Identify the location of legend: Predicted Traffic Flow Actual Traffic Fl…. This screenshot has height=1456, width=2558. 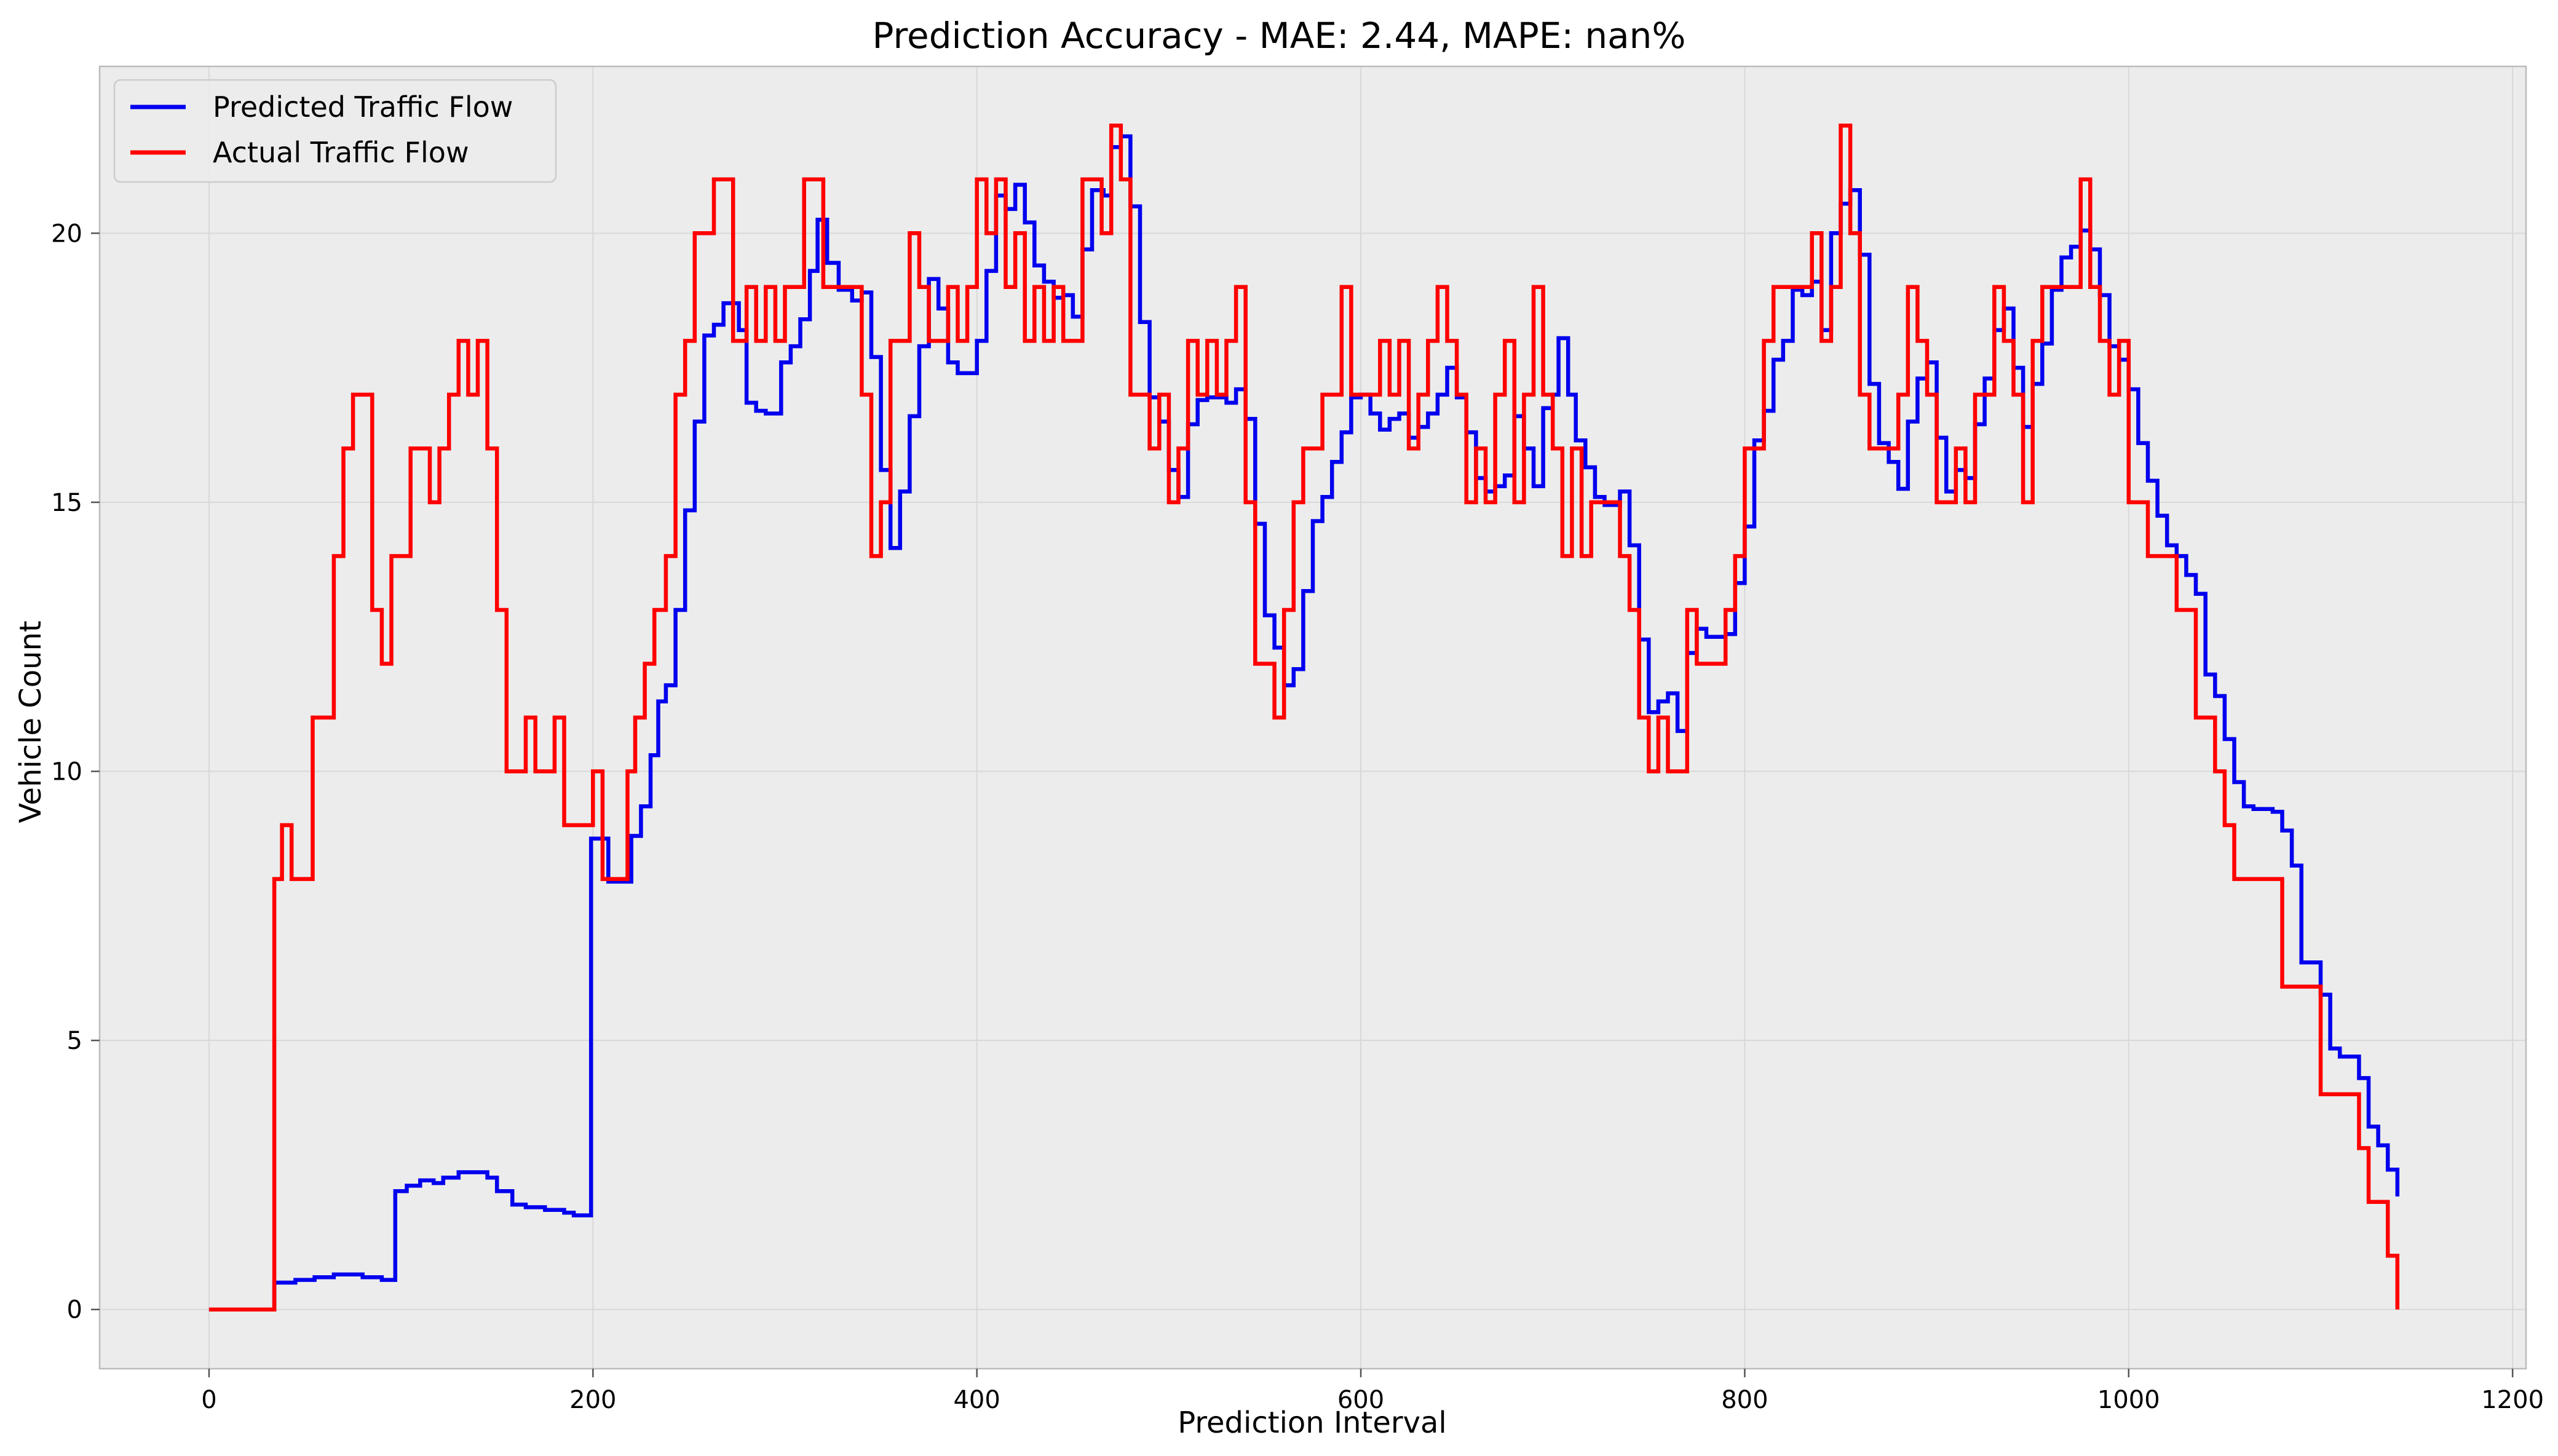
(335, 131).